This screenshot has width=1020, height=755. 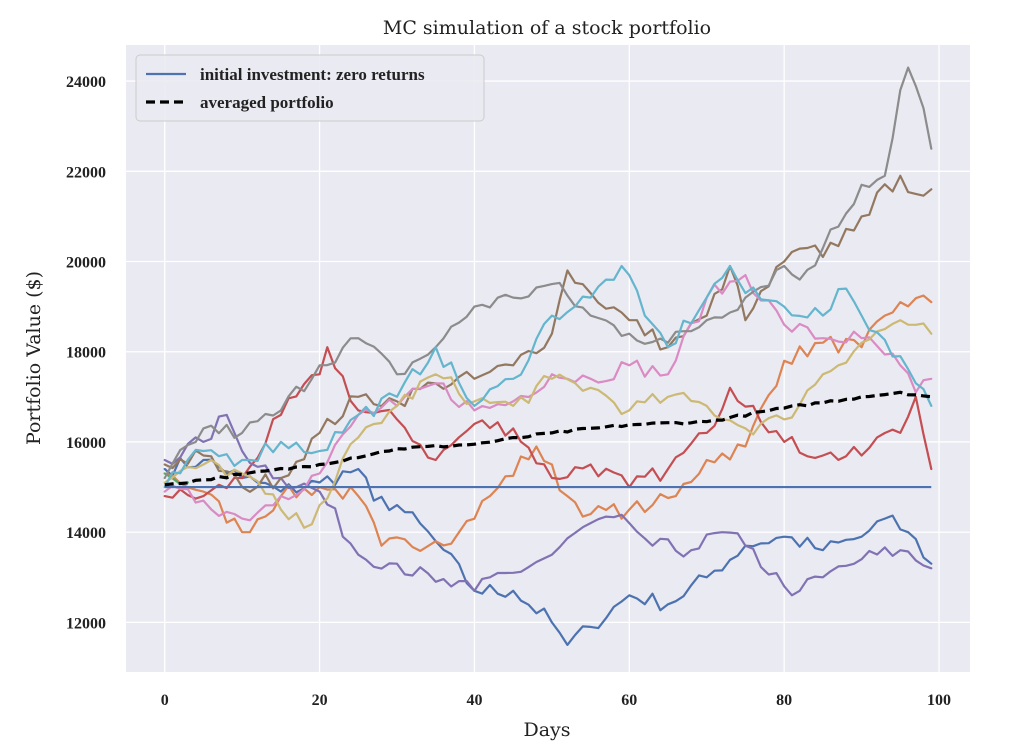 I want to click on y-tick-label: 12000, so click(x=86, y=623).